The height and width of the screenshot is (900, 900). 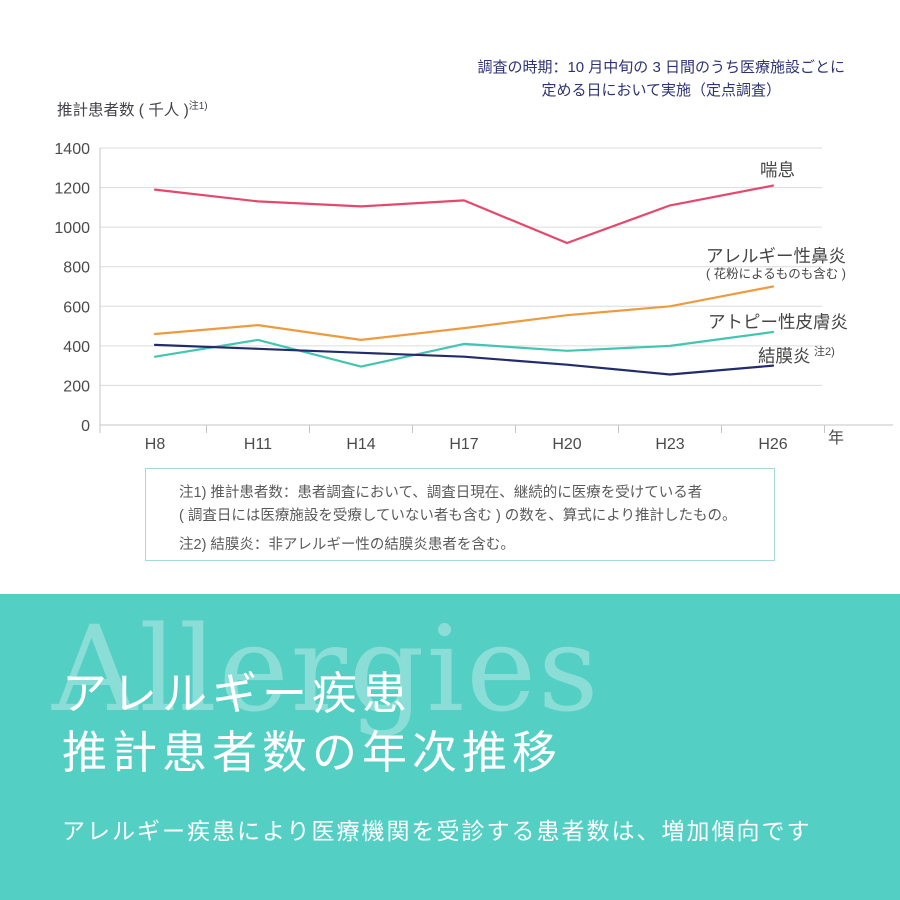 What do you see at coordinates (76, 307) in the screenshot?
I see `y-tick-label: 600` at bounding box center [76, 307].